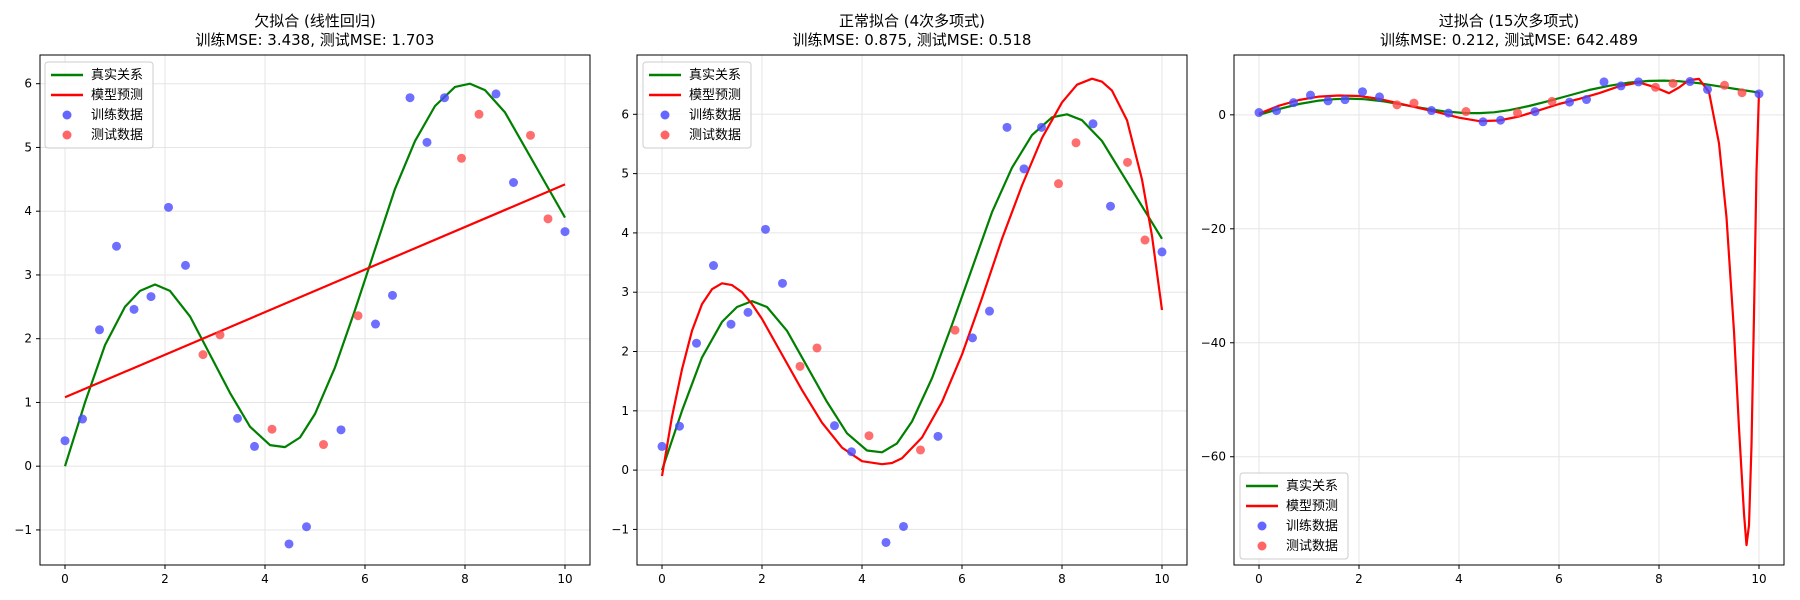 The width and height of the screenshot is (1800, 600). Describe the element at coordinates (1259, 579) in the screenshot. I see `x-tick-label: 0` at that location.